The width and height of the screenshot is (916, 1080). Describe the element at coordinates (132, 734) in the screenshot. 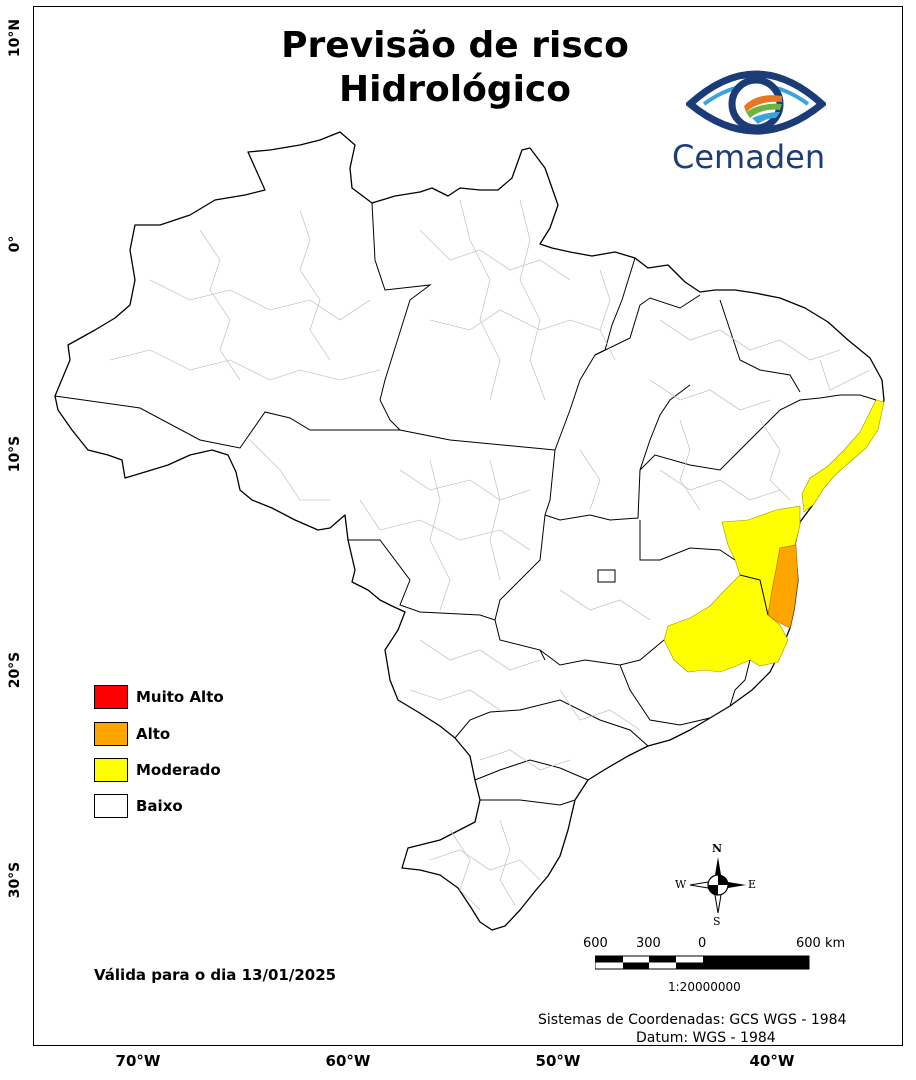

I see `legend-item-alto: Alto` at that location.